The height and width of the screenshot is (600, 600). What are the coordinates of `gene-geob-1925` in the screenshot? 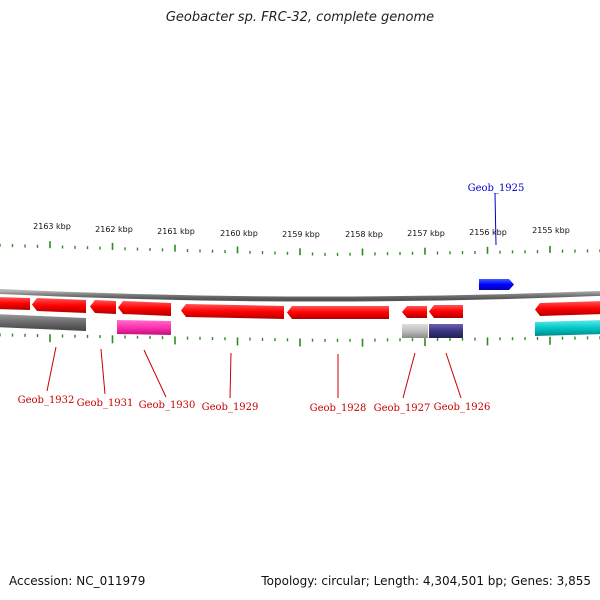 It's located at (496, 284).